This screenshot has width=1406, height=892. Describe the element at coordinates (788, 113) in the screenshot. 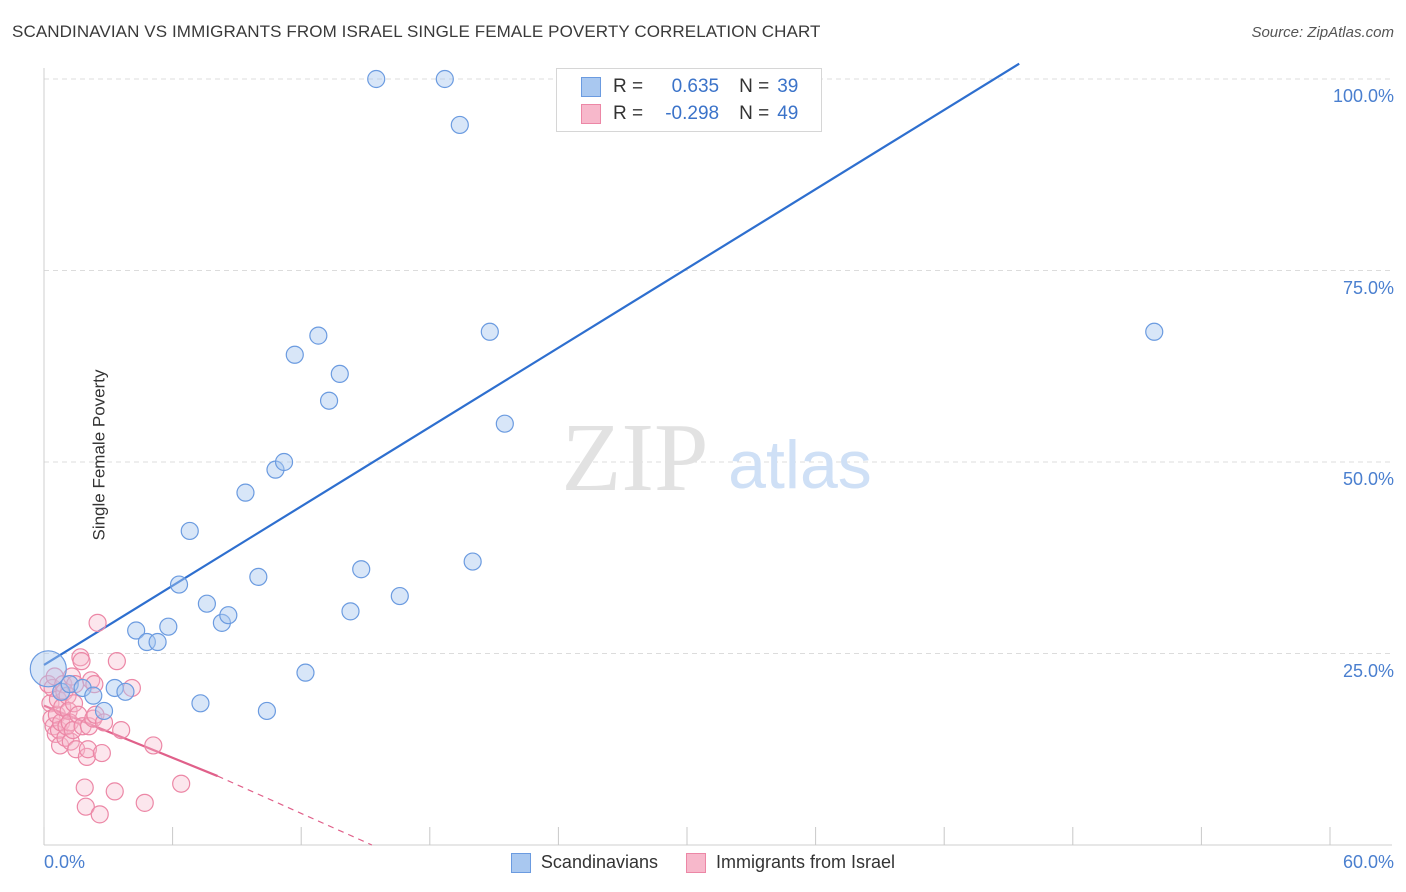

I see `legend-n-value-immigrants-israel: 49` at that location.